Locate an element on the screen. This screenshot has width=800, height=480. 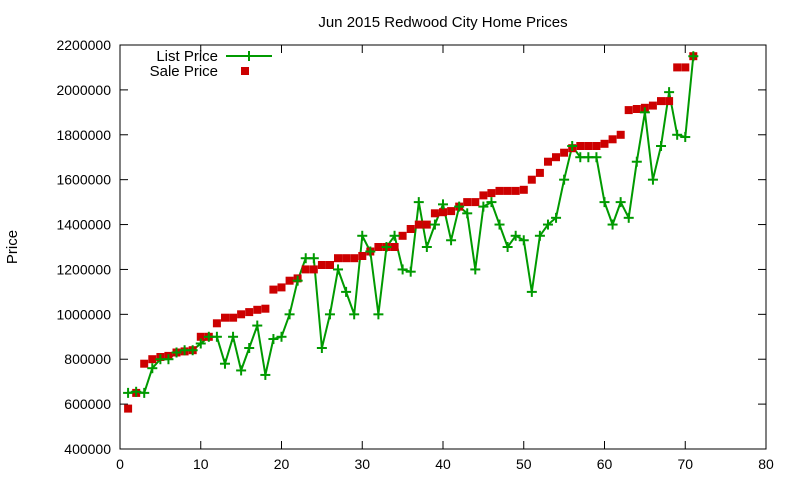
y-tick-label: 1600000 is located at coordinates (83, 180).